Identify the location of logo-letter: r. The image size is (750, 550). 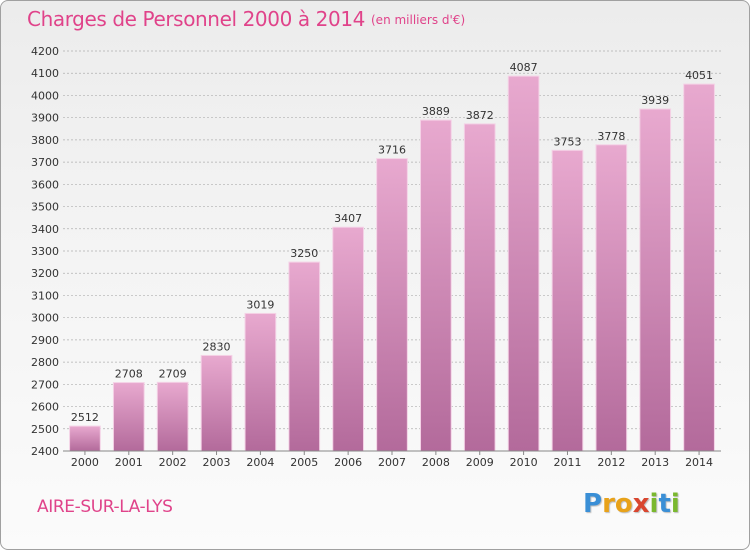
(608, 504).